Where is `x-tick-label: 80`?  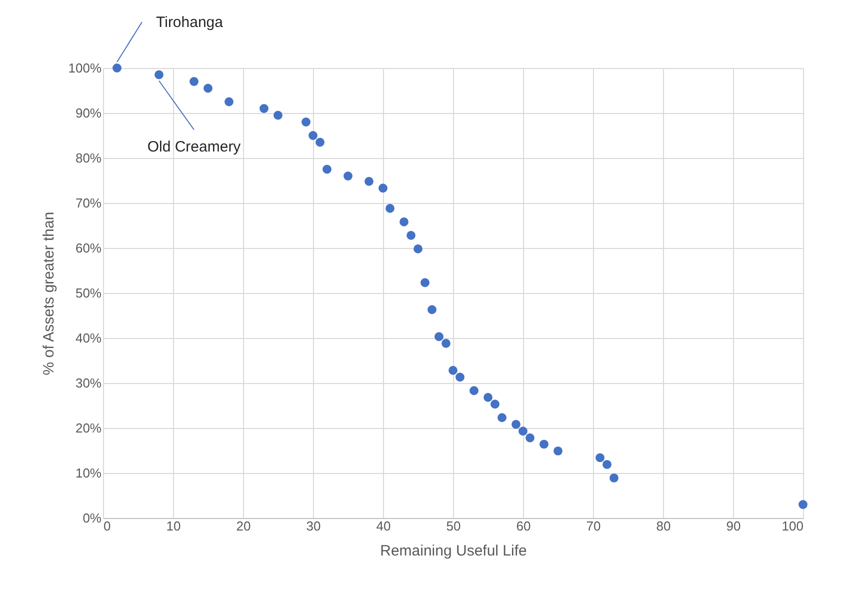 x-tick-label: 80 is located at coordinates (663, 526).